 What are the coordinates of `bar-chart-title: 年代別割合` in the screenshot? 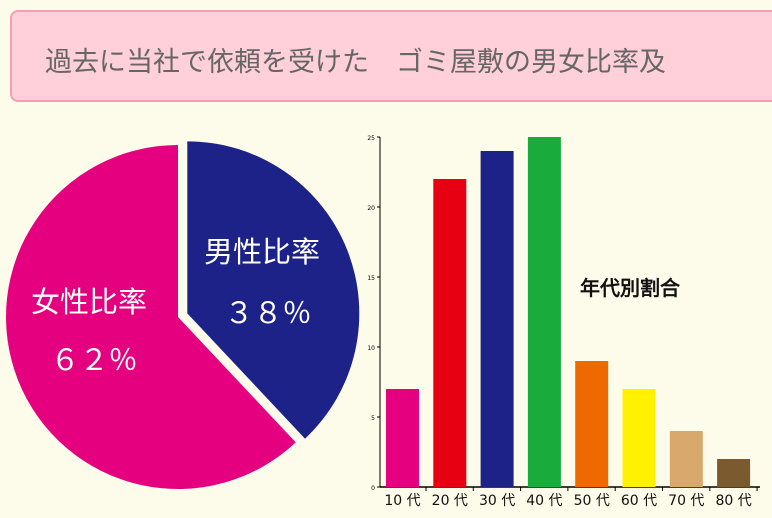 It's located at (630, 288).